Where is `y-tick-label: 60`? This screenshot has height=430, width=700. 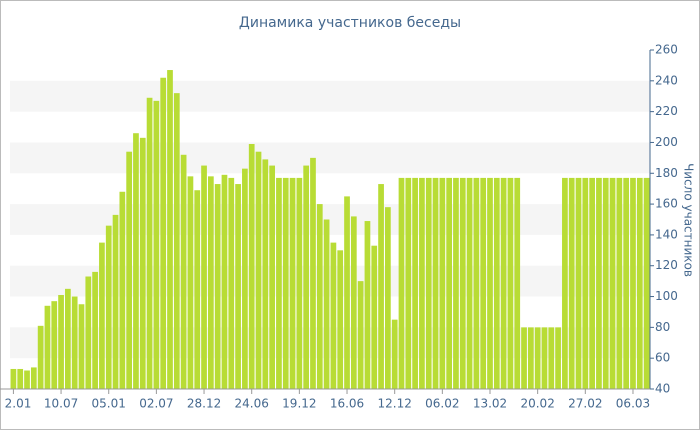 y-tick-label: 60 is located at coordinates (662, 358).